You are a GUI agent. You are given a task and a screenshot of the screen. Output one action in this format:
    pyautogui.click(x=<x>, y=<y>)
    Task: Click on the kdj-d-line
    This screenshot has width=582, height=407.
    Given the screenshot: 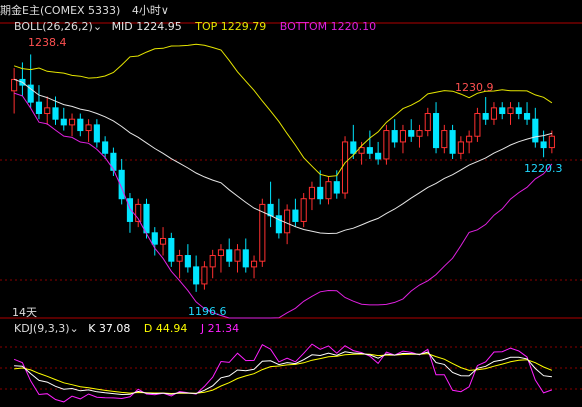 What is the action you would take?
    pyautogui.click(x=283, y=374)
    